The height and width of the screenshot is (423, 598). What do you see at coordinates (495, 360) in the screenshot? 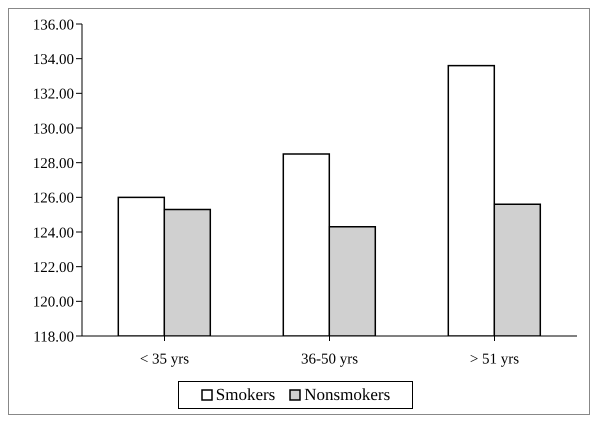
I see `x-tick-label: > 51 yrs` at bounding box center [495, 360].